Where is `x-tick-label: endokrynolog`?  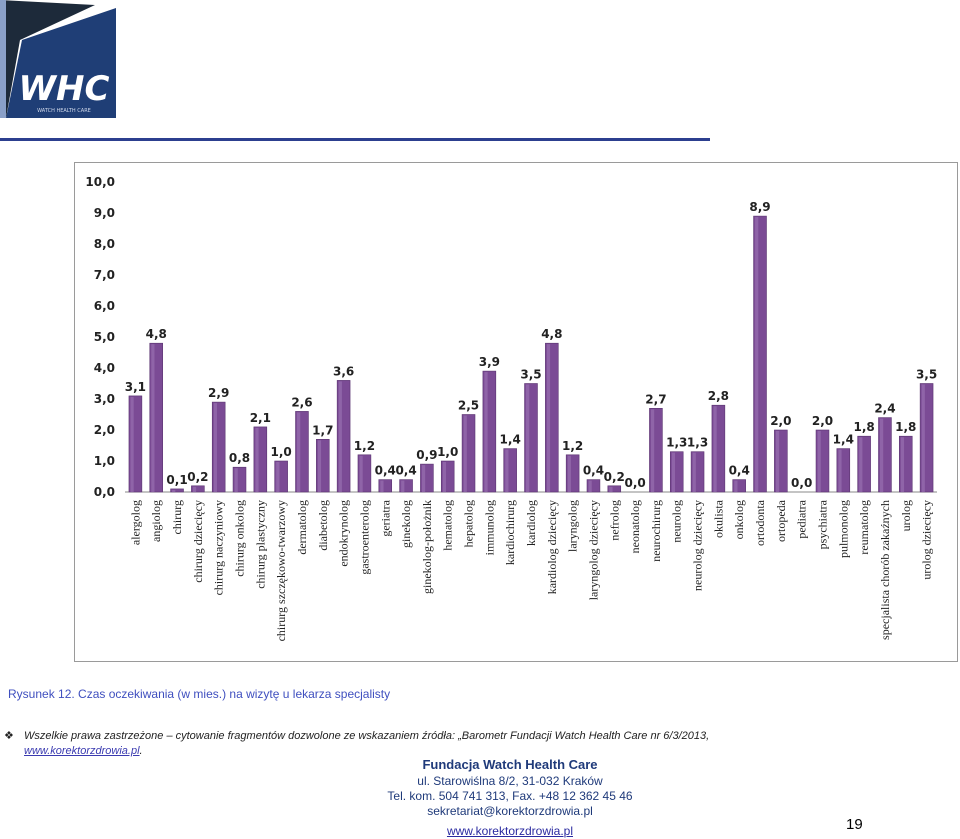 x-tick-label: endokrynolog is located at coordinates (344, 533).